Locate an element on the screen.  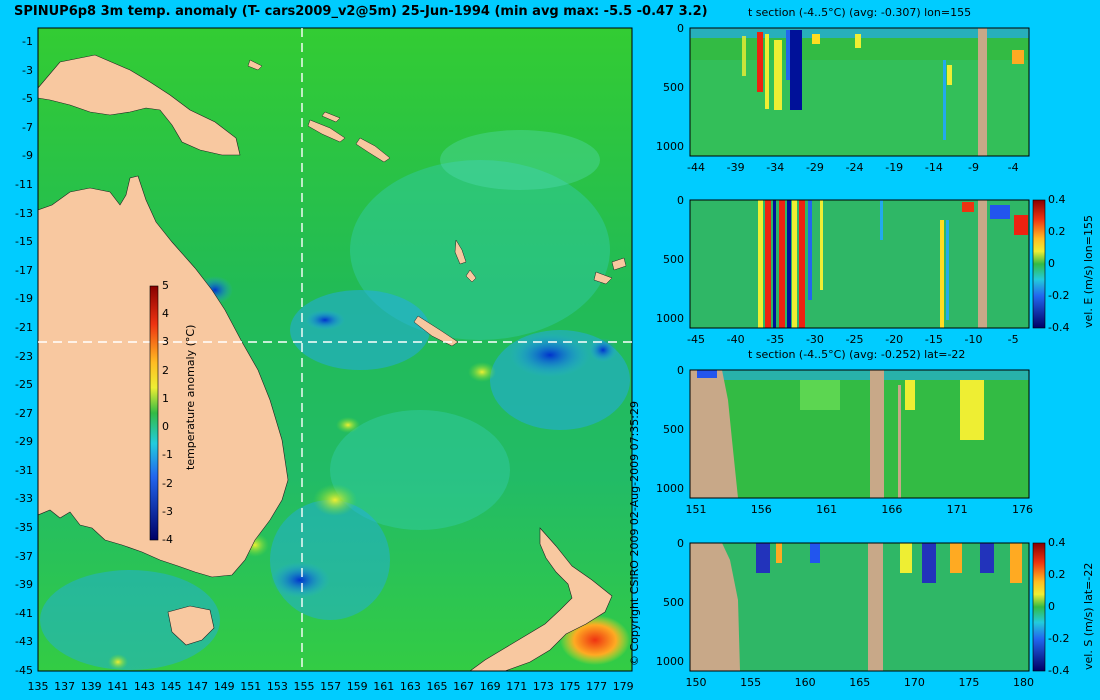
lat-tick: -15 is located at coordinates (24, 242).